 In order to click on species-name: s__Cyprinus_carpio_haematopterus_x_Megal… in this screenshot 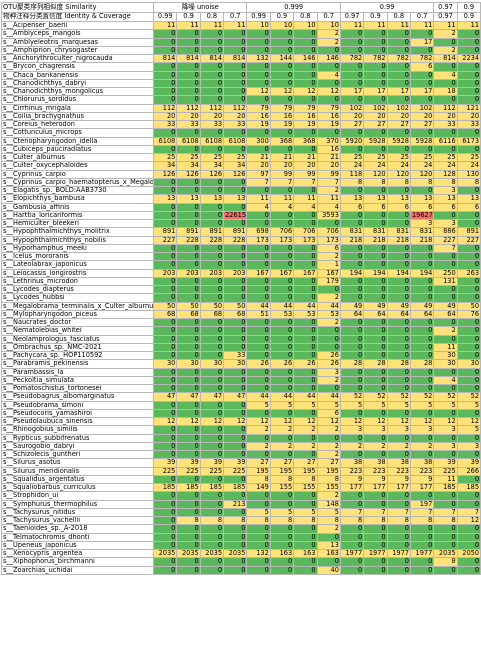, I will do `click(77, 182)`.